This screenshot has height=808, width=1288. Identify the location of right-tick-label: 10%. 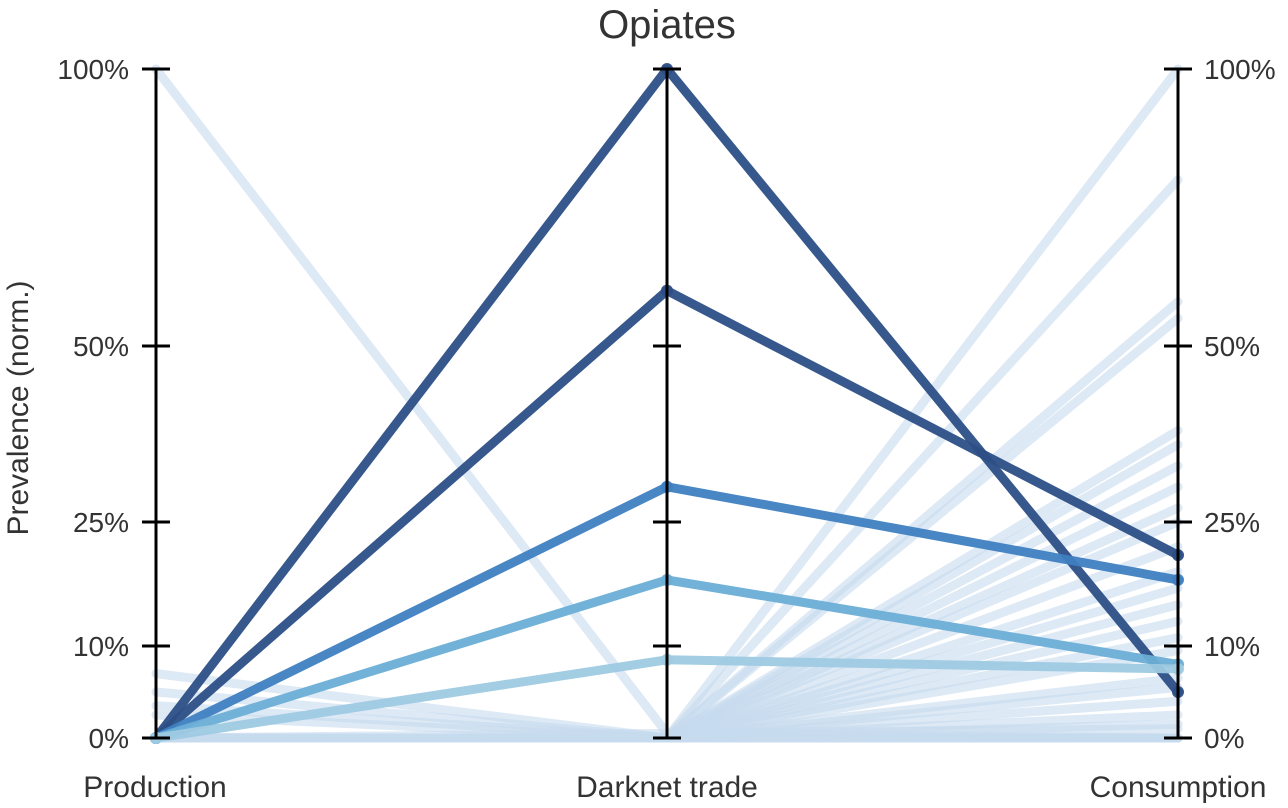
(1232, 646).